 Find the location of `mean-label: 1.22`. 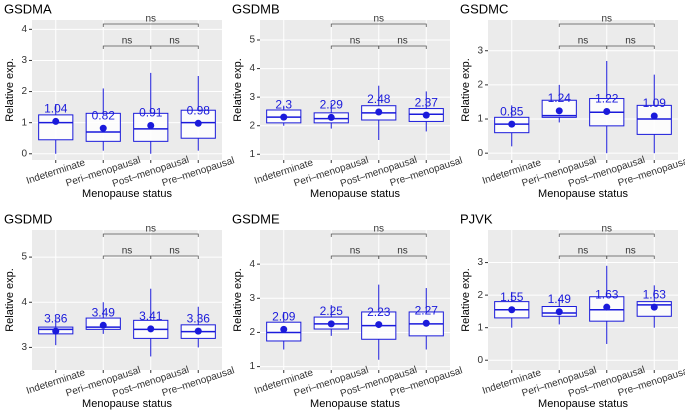

mean-label: 1.22 is located at coordinates (607, 99).